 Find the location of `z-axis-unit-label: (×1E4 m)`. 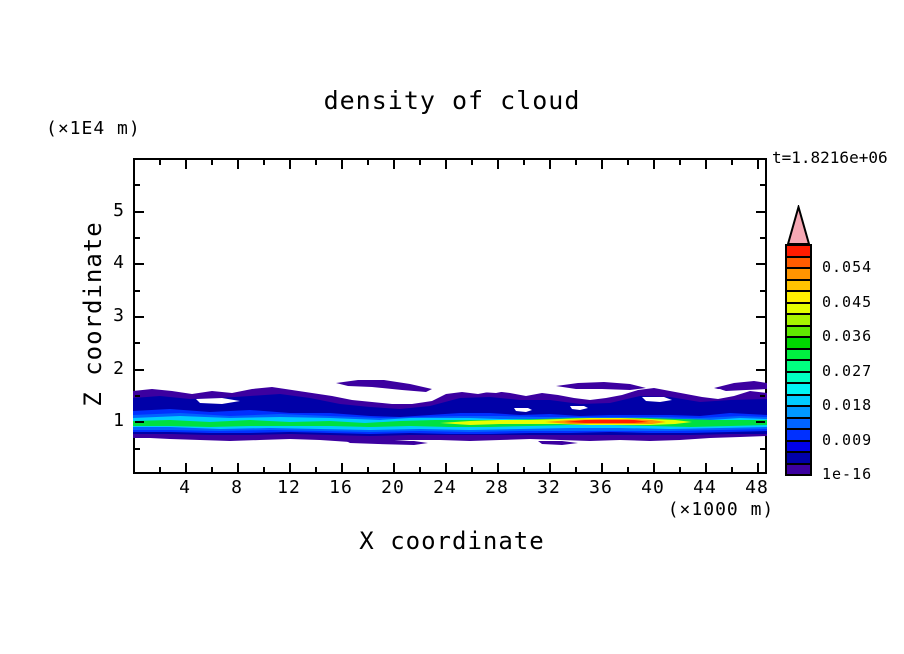

z-axis-unit-label: (×1E4 m) is located at coordinates (93, 128).